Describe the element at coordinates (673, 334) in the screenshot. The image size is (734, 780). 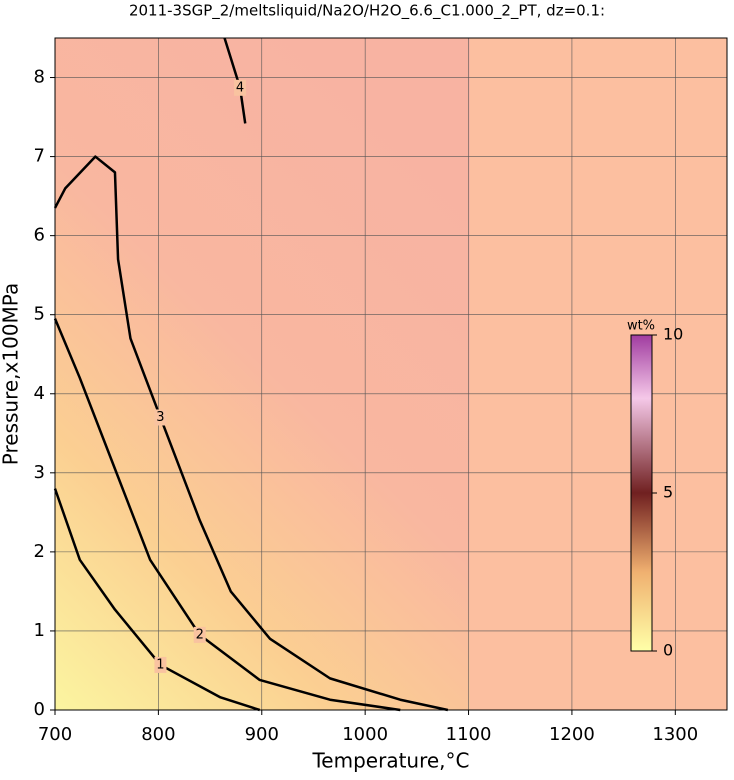
I see `colorbar-tick-label: 10` at that location.